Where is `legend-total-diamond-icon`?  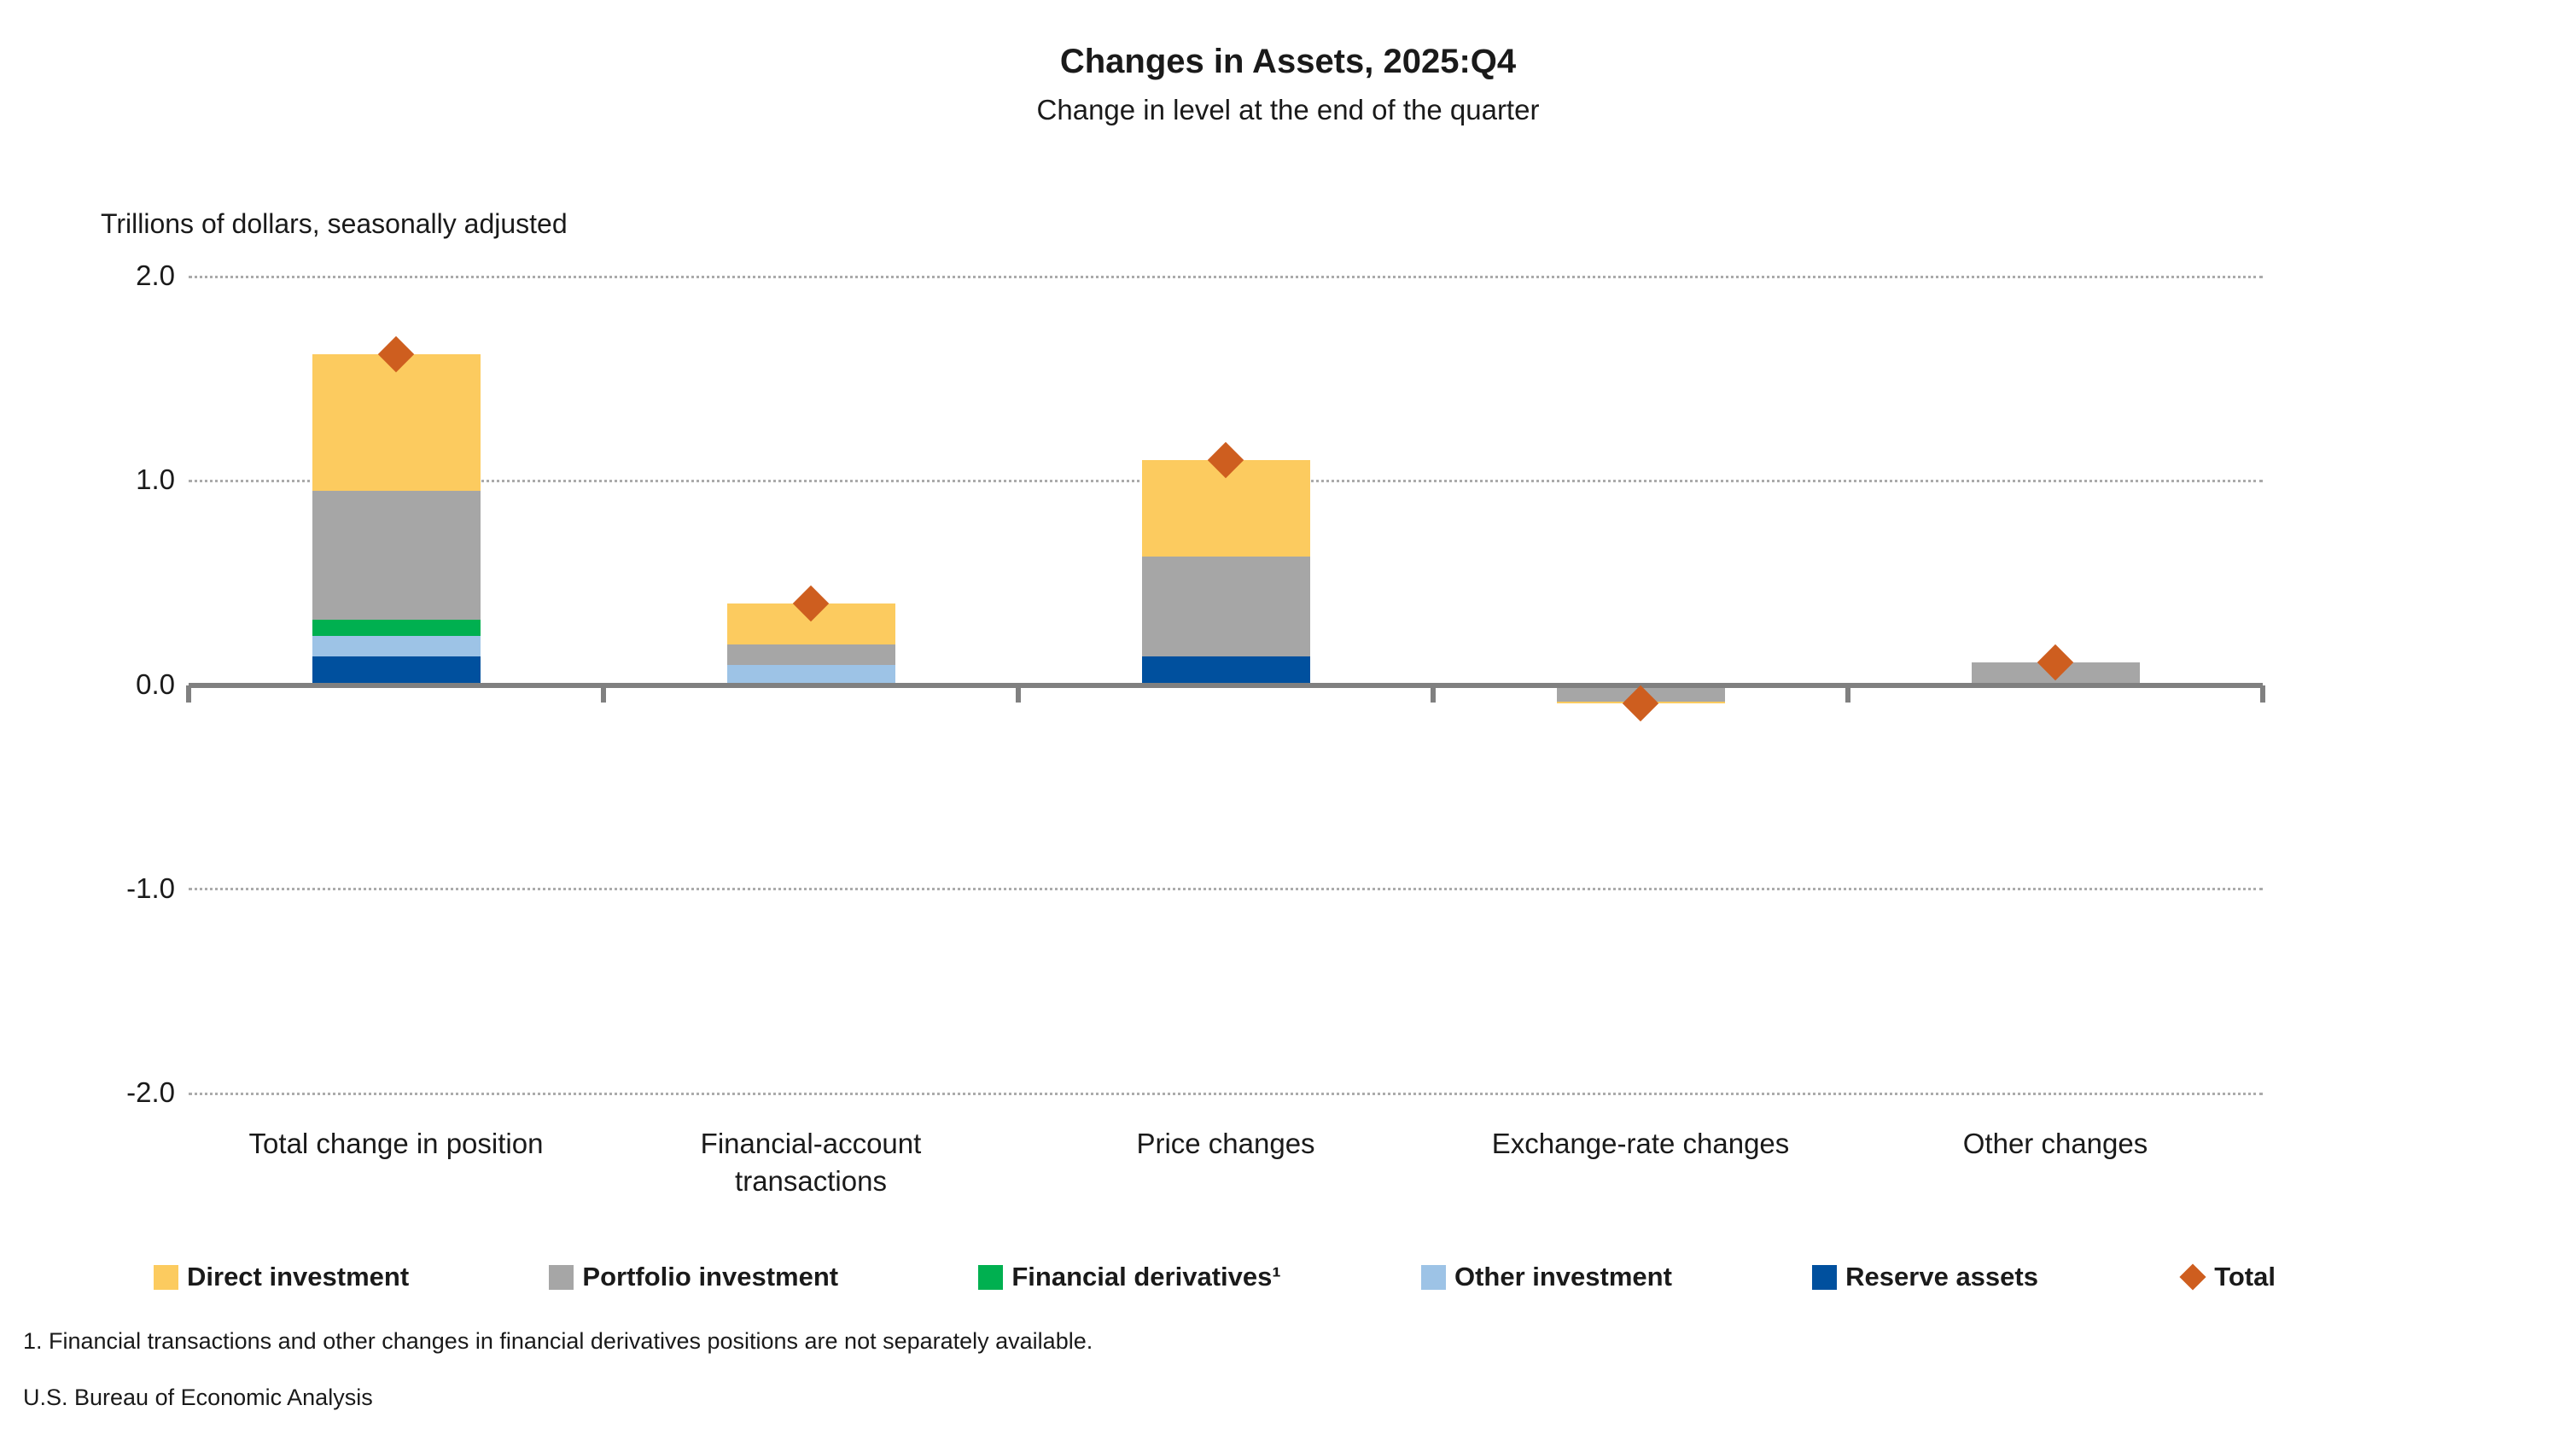 legend-total-diamond-icon is located at coordinates (2192, 1276).